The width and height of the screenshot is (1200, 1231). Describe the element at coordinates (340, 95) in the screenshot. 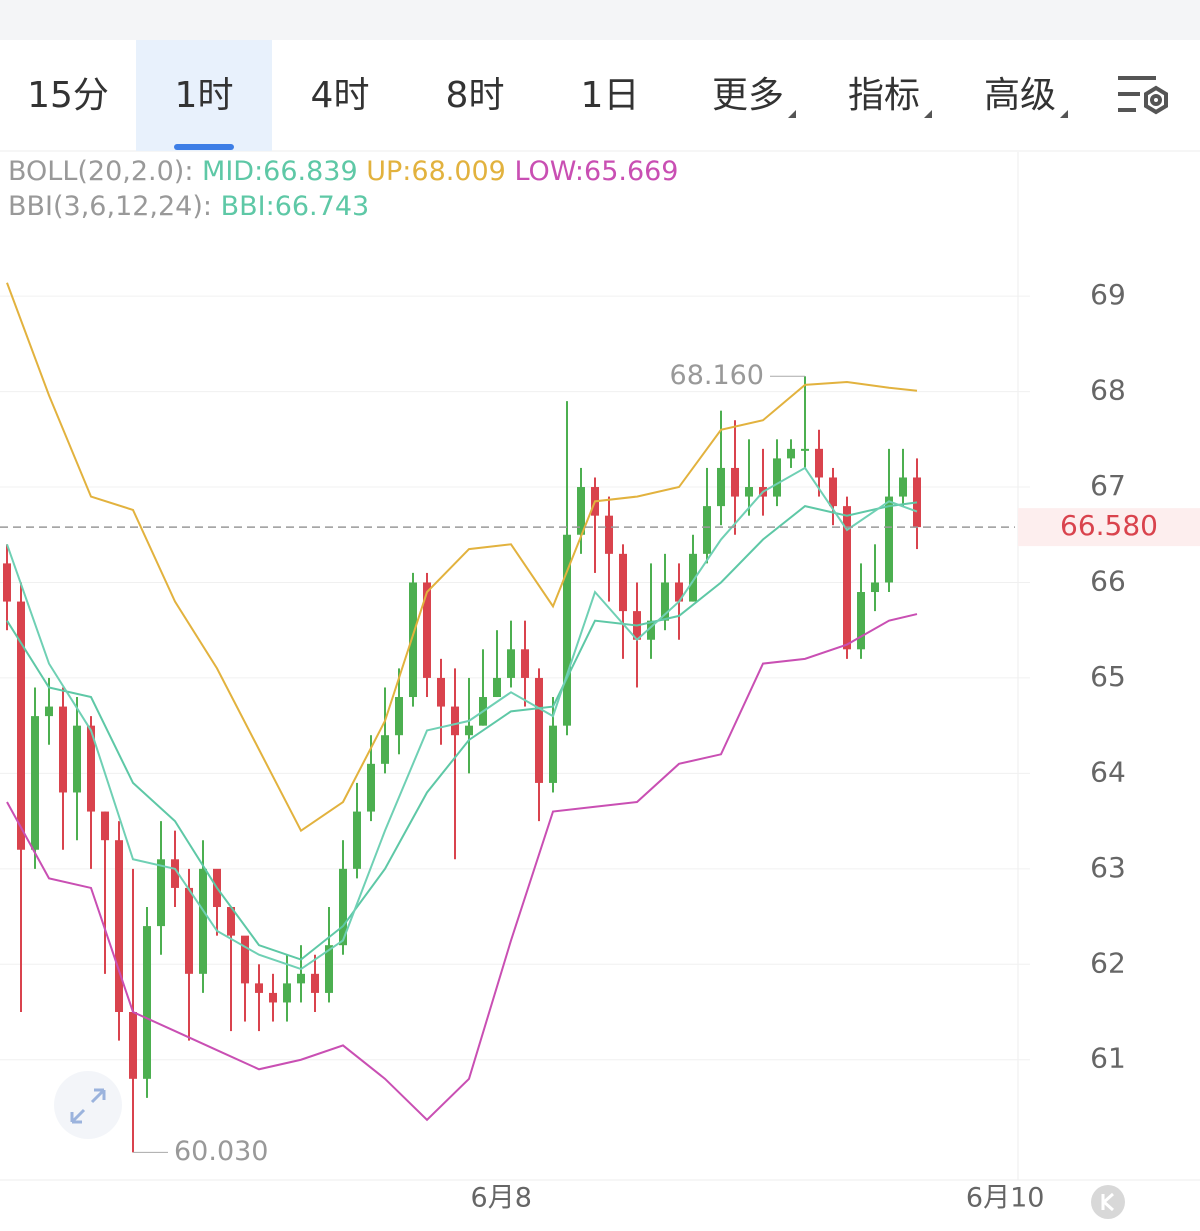

I see `tab: 4时` at that location.